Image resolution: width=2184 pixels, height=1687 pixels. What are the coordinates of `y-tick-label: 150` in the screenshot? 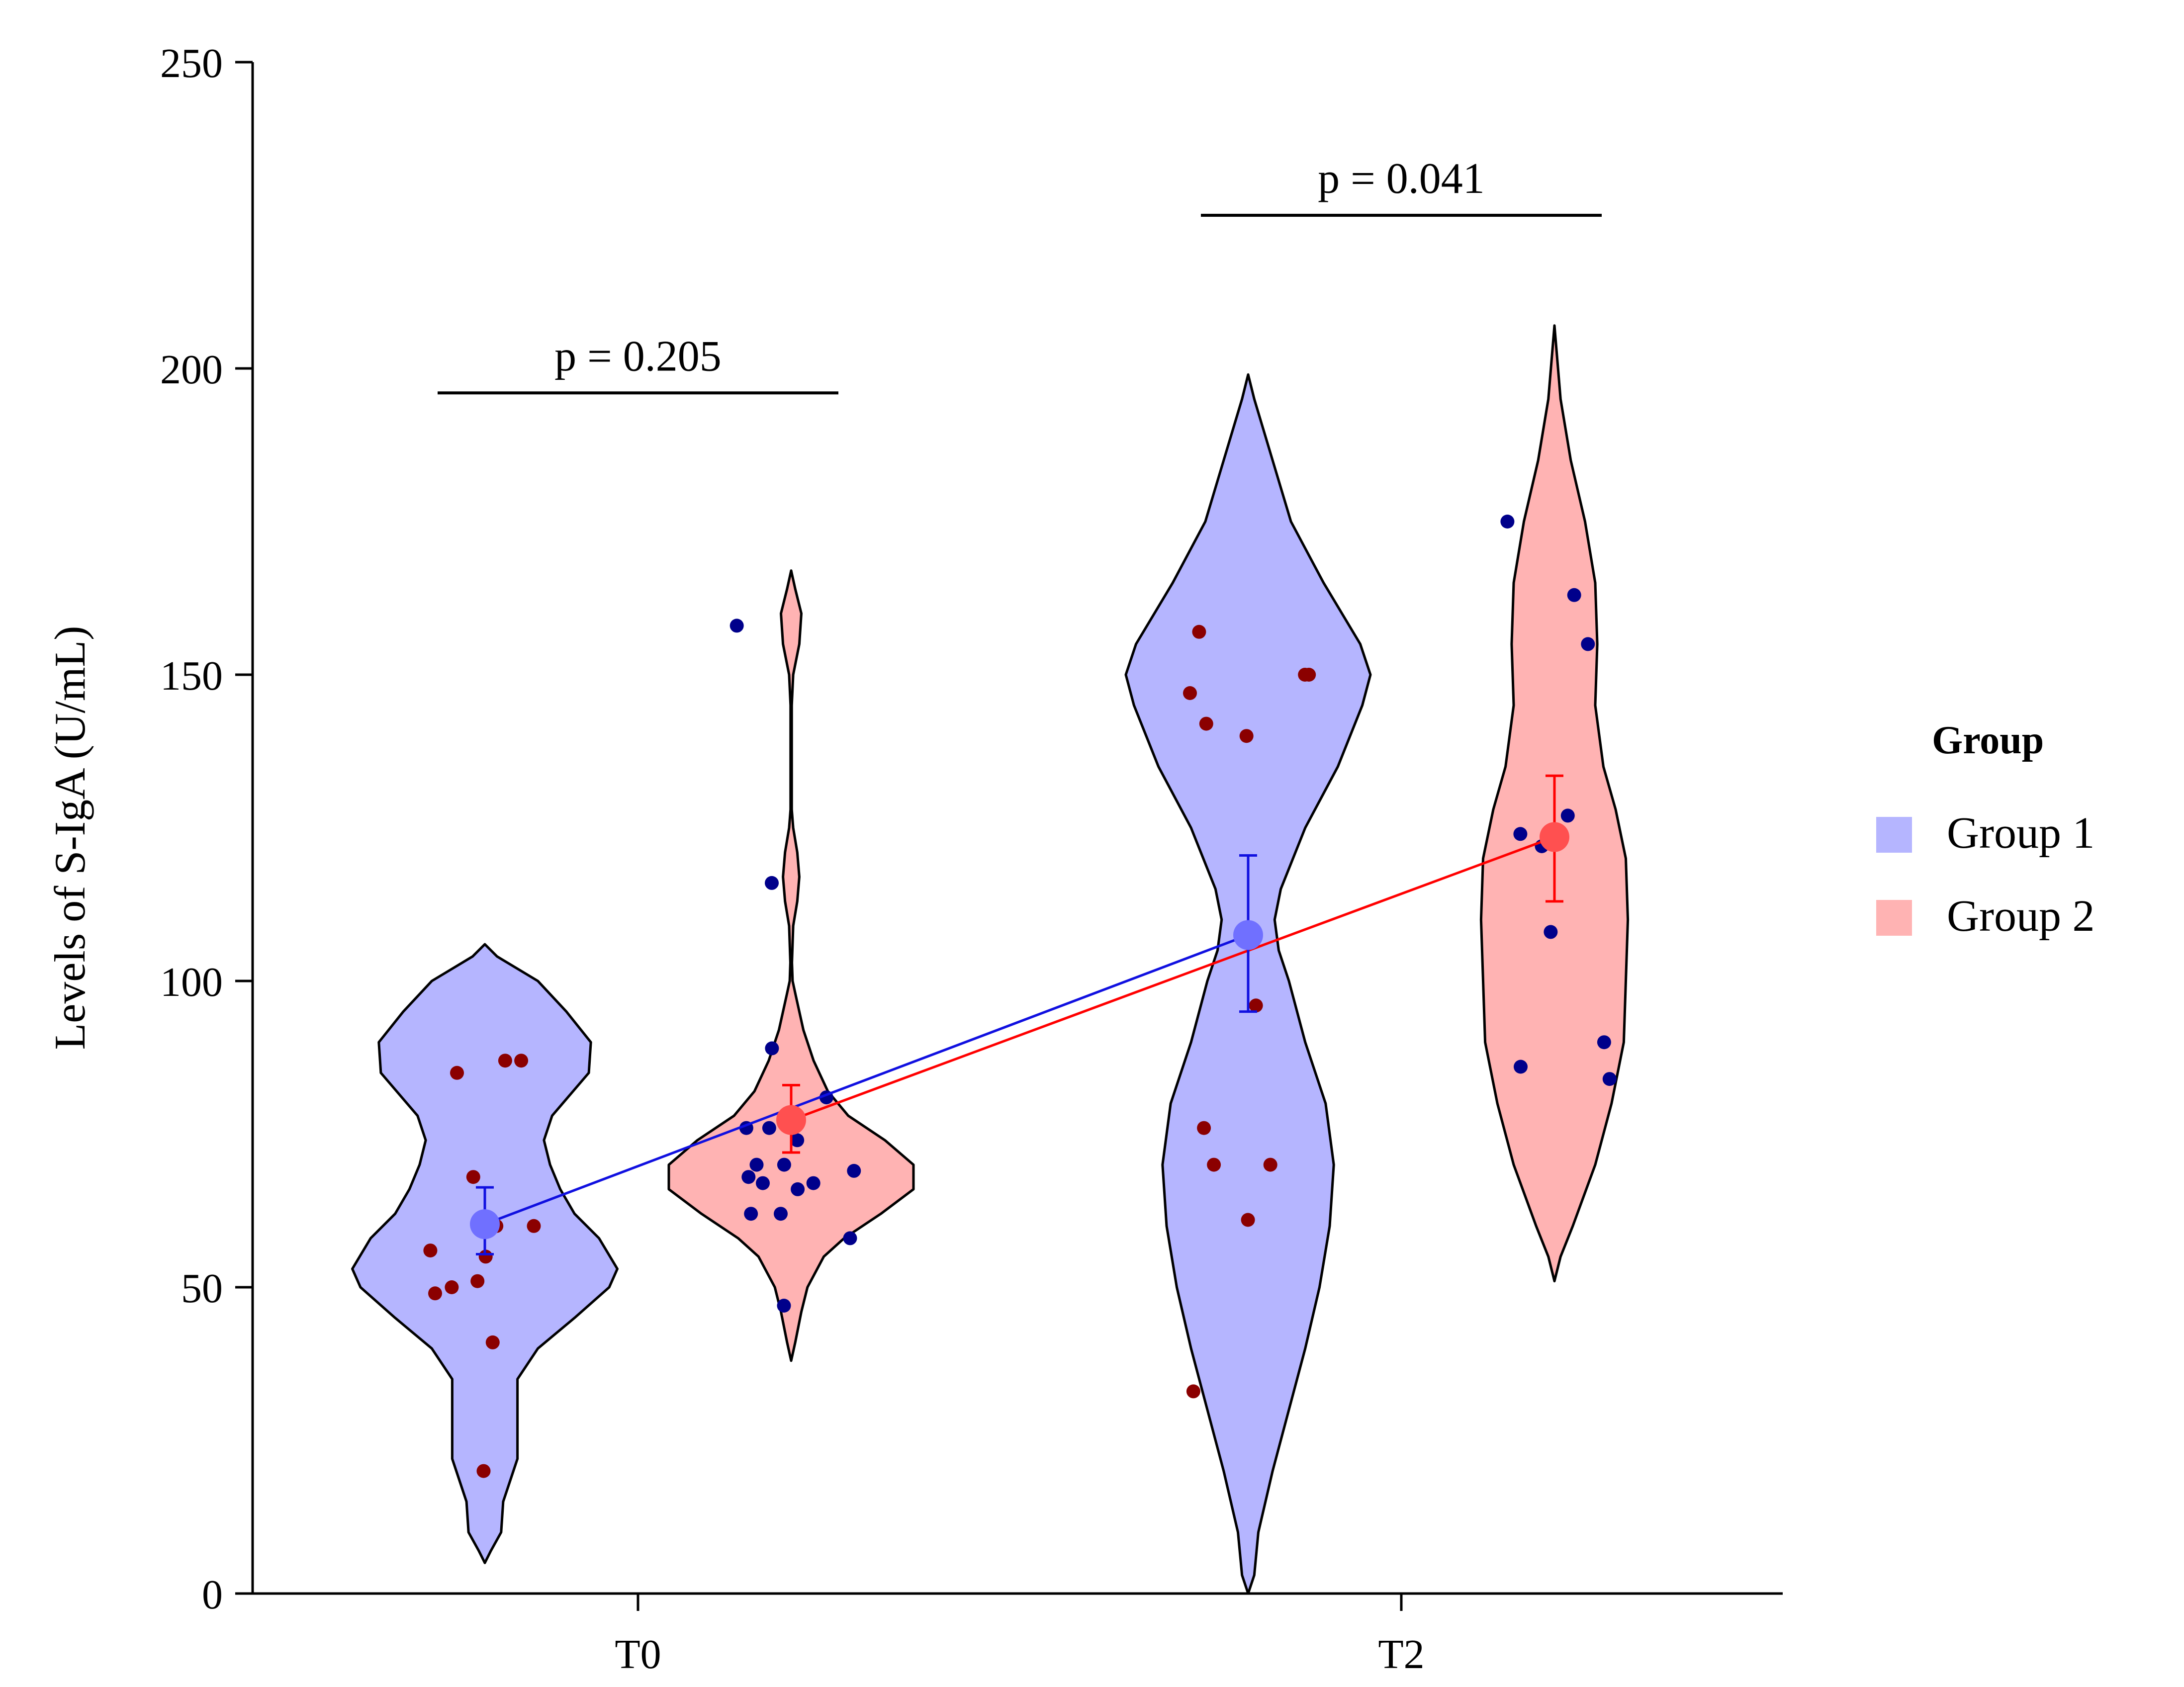 It's located at (191, 676).